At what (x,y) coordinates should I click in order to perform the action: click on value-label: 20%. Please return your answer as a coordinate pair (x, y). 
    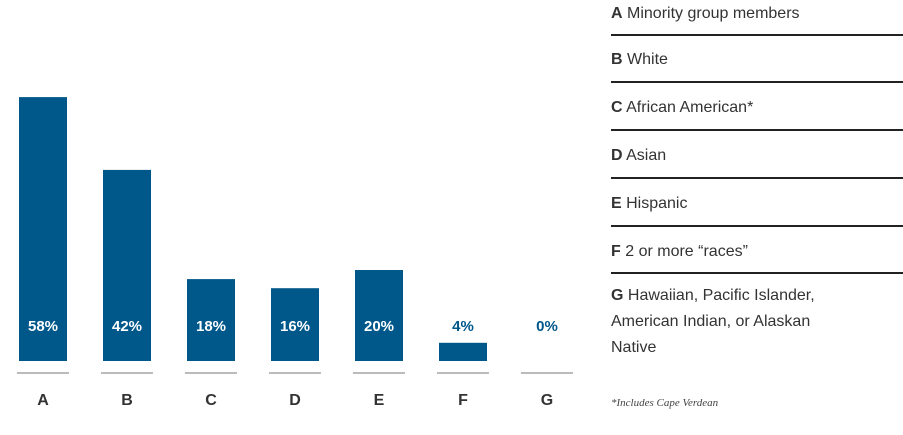
    Looking at the image, I should click on (379, 326).